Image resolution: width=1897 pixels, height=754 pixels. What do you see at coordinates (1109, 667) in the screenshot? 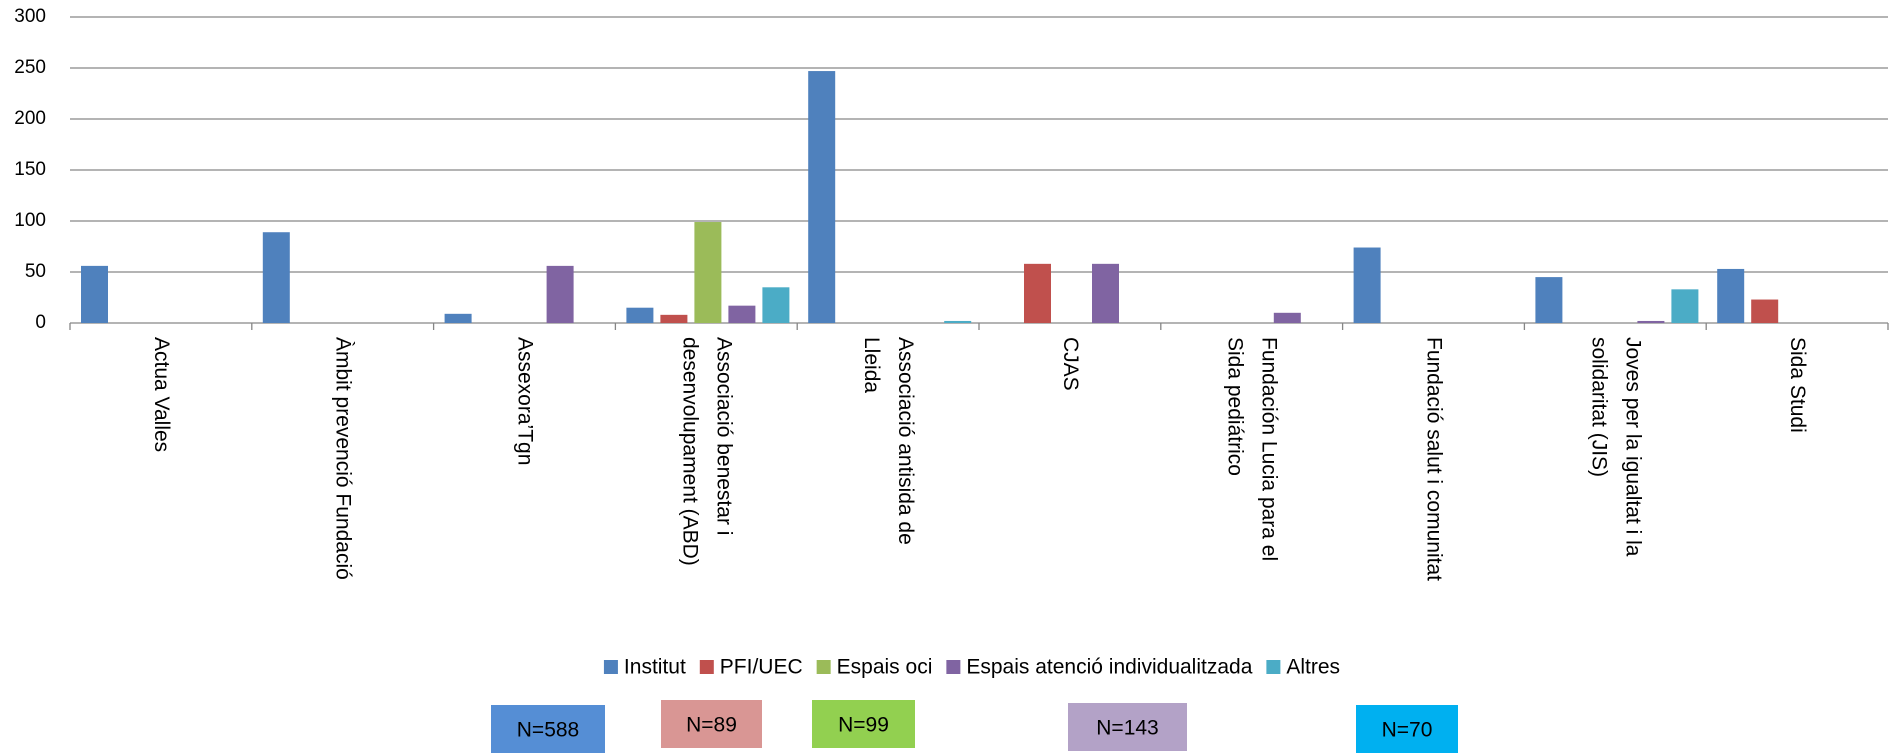
I see `legend-label: Espais atenció individualitzada` at bounding box center [1109, 667].